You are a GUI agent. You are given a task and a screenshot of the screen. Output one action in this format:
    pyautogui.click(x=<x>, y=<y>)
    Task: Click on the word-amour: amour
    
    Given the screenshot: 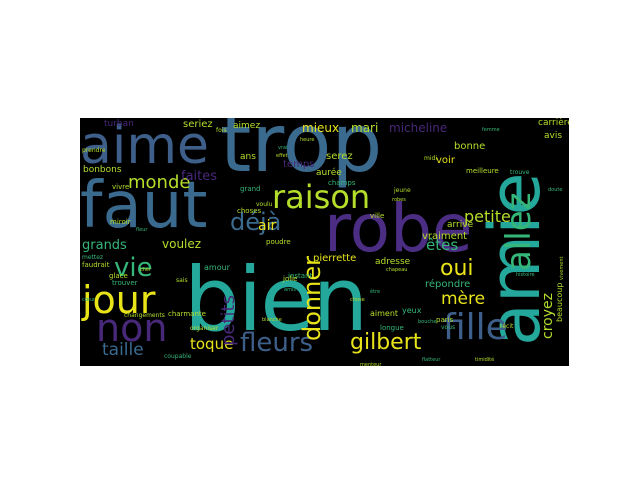 What is the action you would take?
    pyautogui.click(x=217, y=267)
    